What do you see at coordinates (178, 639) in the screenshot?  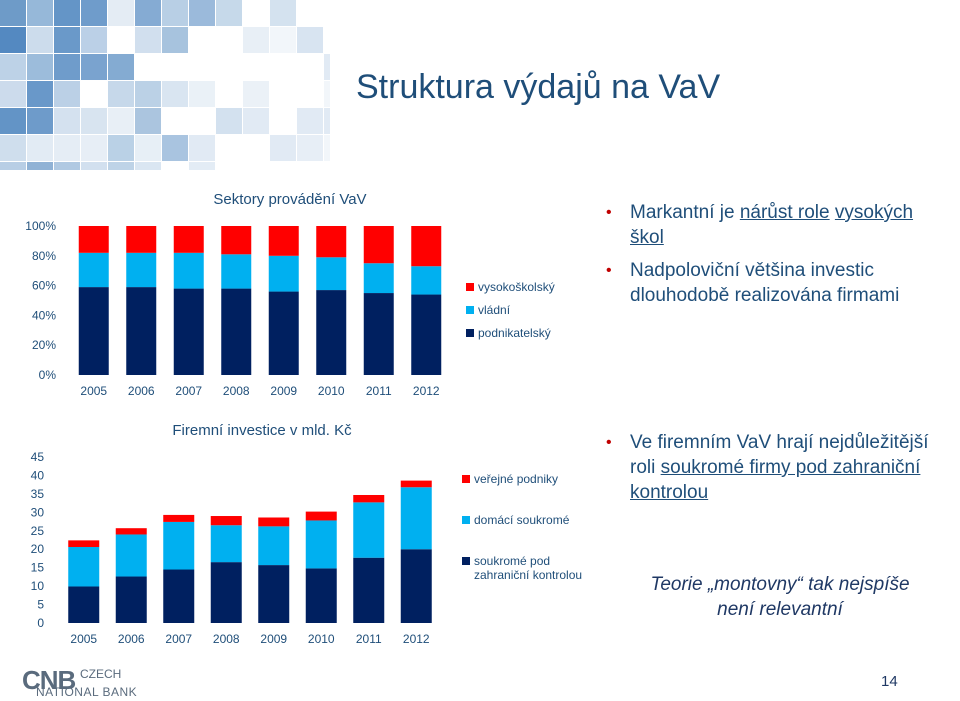 I see `business-x-tick: 2007` at bounding box center [178, 639].